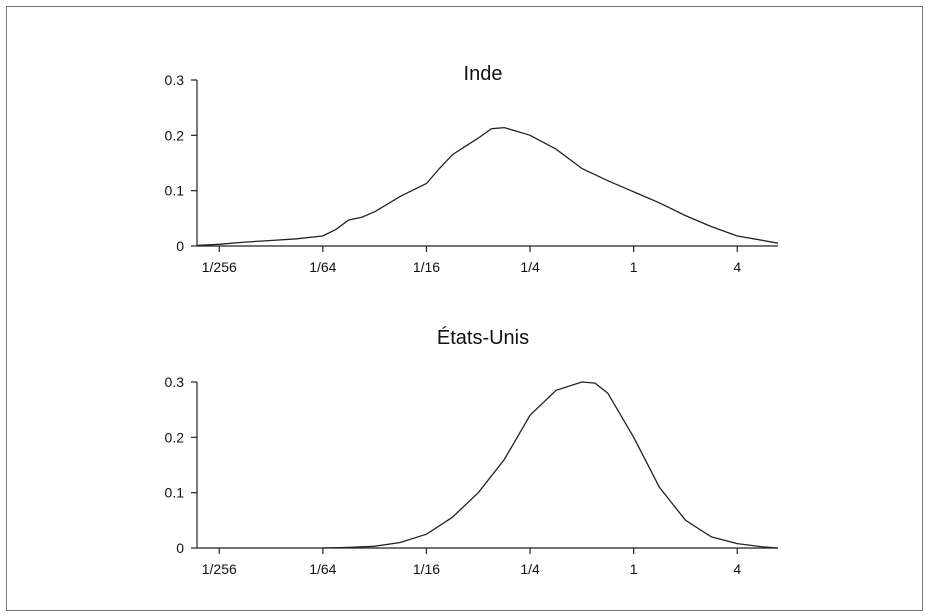 Image resolution: width=929 pixels, height=615 pixels. What do you see at coordinates (737, 267) in the screenshot?
I see `x-tick-label-1-4: 4` at bounding box center [737, 267].